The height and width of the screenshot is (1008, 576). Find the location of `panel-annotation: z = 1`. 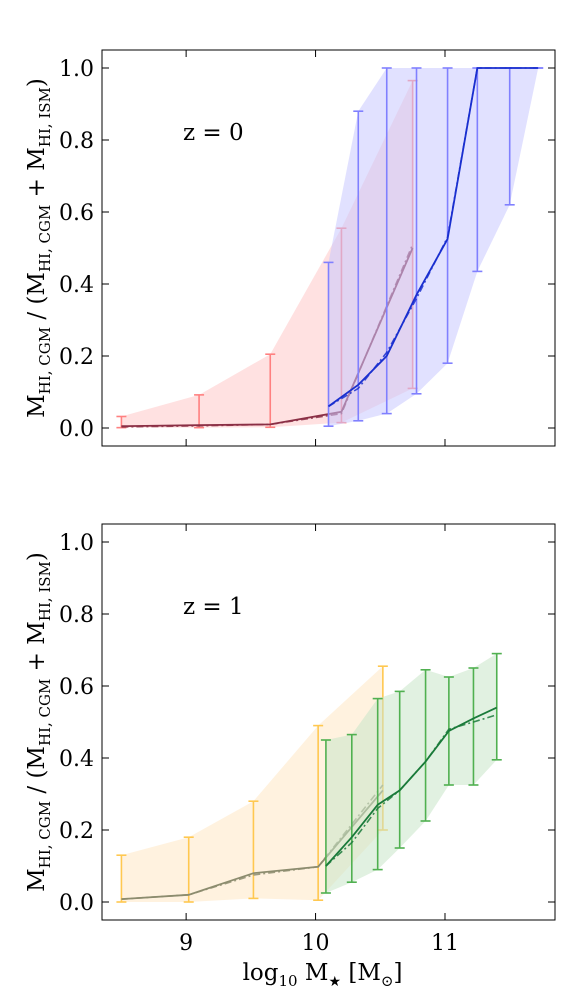

panel-annotation: z = 1 is located at coordinates (213, 607).